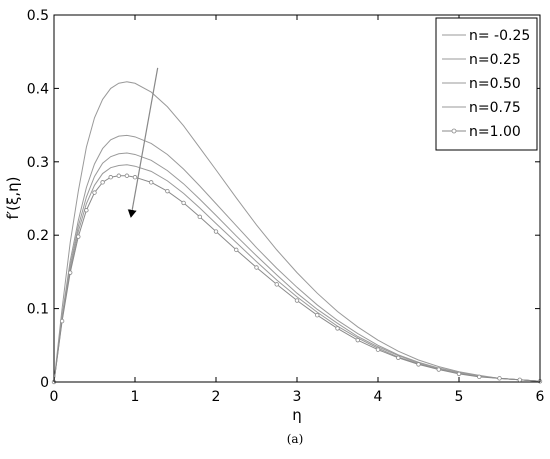 The width and height of the screenshot is (550, 459). Describe the element at coordinates (495, 84) in the screenshot. I see `legend-label: n=0.50` at that location.